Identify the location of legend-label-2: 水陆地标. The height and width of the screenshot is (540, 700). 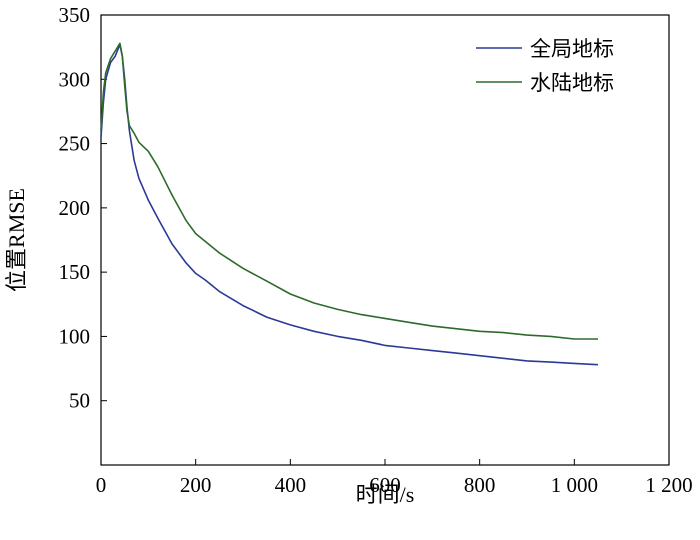
(572, 83).